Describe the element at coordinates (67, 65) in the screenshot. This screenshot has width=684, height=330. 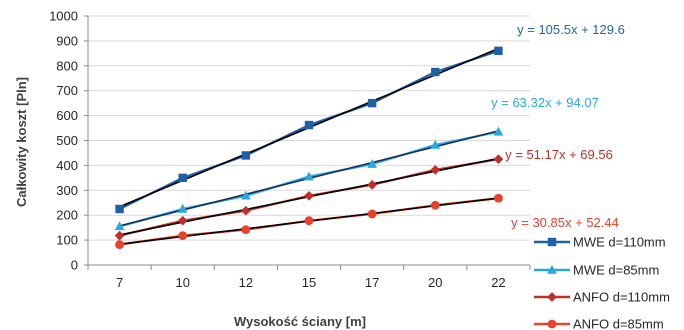
I see `y-tick-label: 800` at that location.